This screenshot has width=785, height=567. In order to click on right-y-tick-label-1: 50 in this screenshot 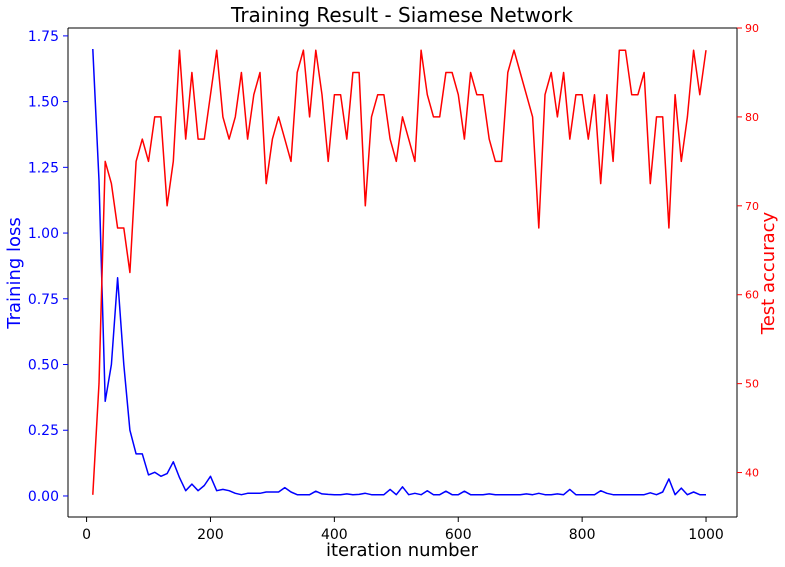, I will do `click(752, 384)`.